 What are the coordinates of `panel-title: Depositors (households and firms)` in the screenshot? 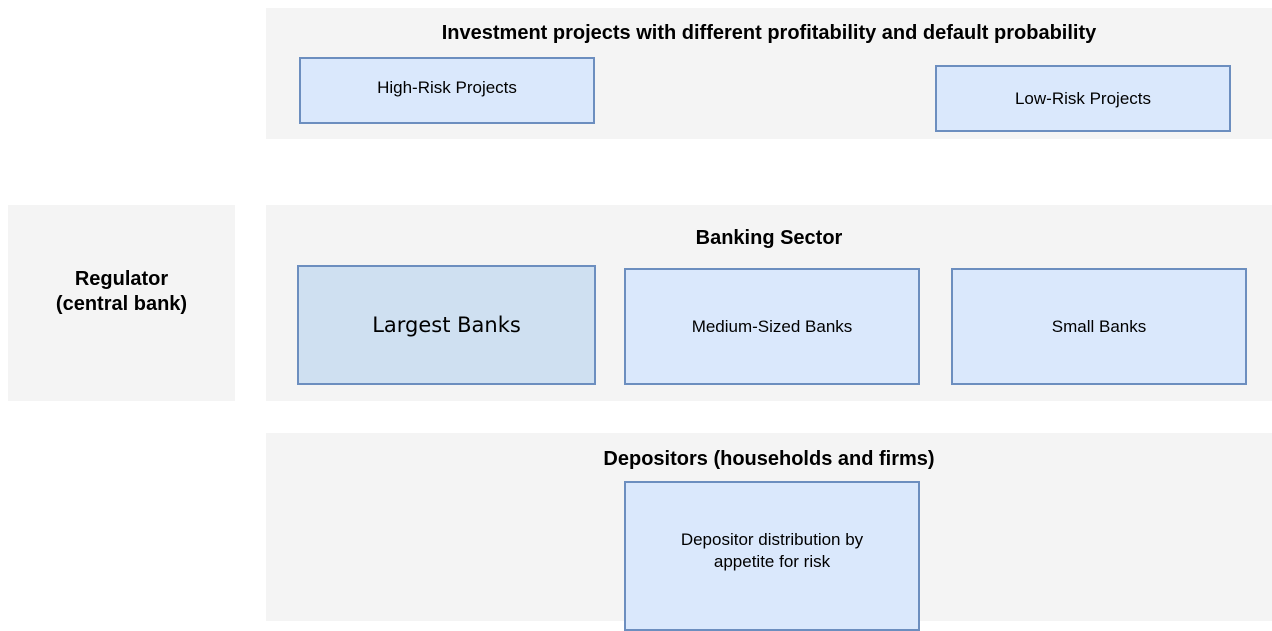 It's located at (769, 459).